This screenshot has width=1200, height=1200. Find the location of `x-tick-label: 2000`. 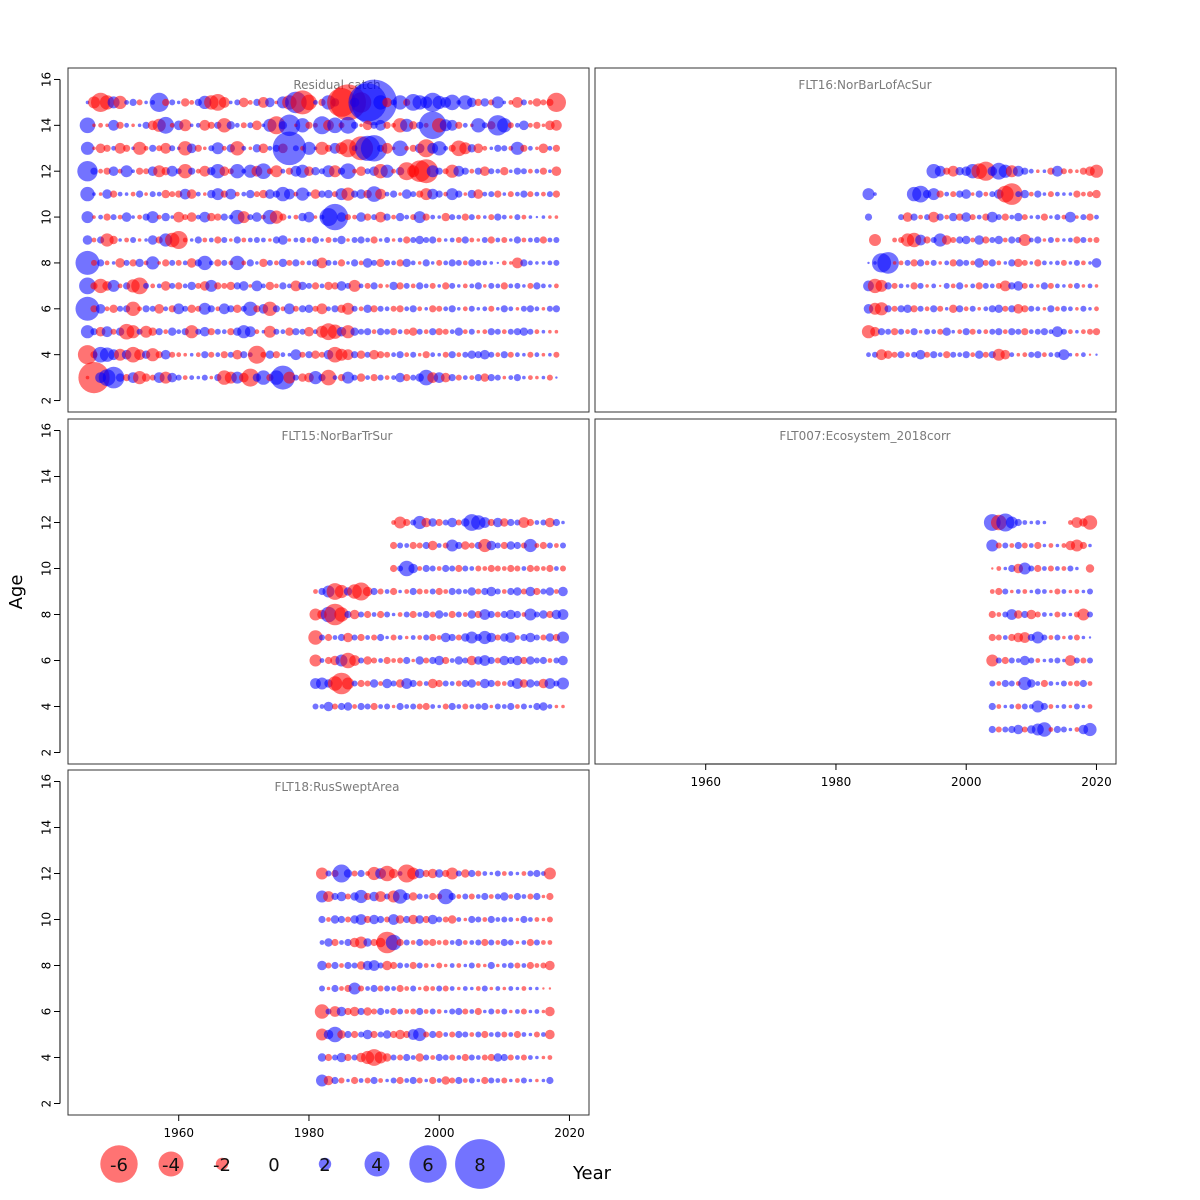

x-tick-label: 2000 is located at coordinates (966, 782).